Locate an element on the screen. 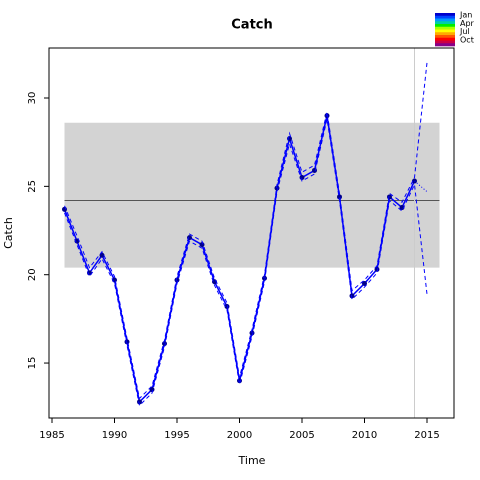 This screenshot has width=480, height=480. chart-title: Catch is located at coordinates (252, 25).